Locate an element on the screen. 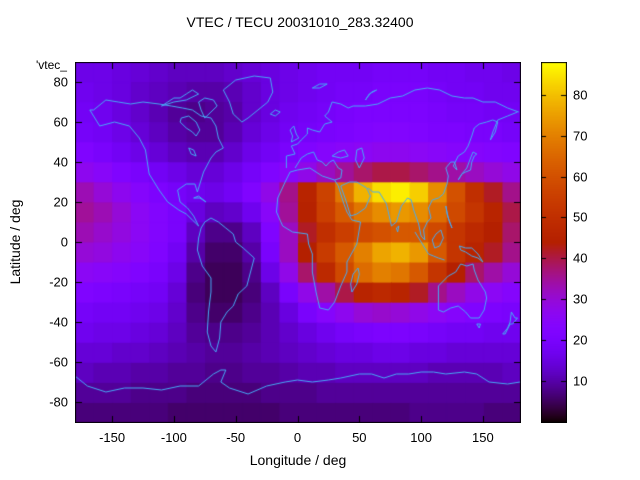  x-tick-label: -100 is located at coordinates (173, 437).